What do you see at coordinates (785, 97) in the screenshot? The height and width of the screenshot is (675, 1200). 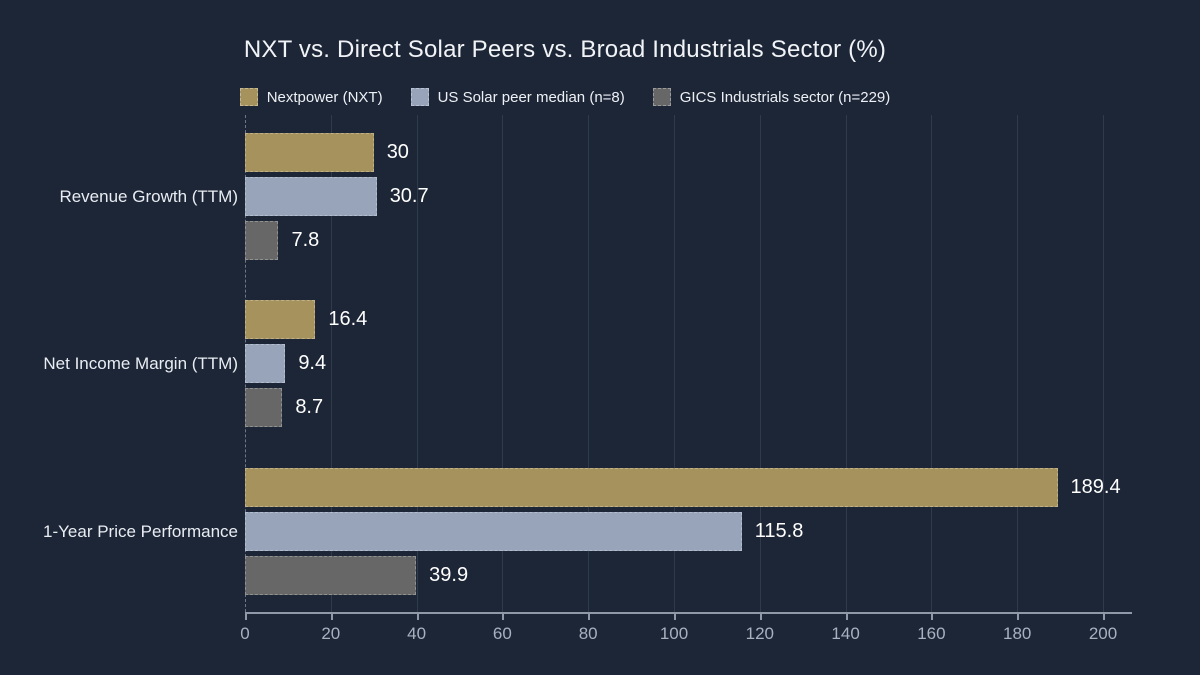 I see `legend-label: GICS Industrials sector (n=229)` at bounding box center [785, 97].